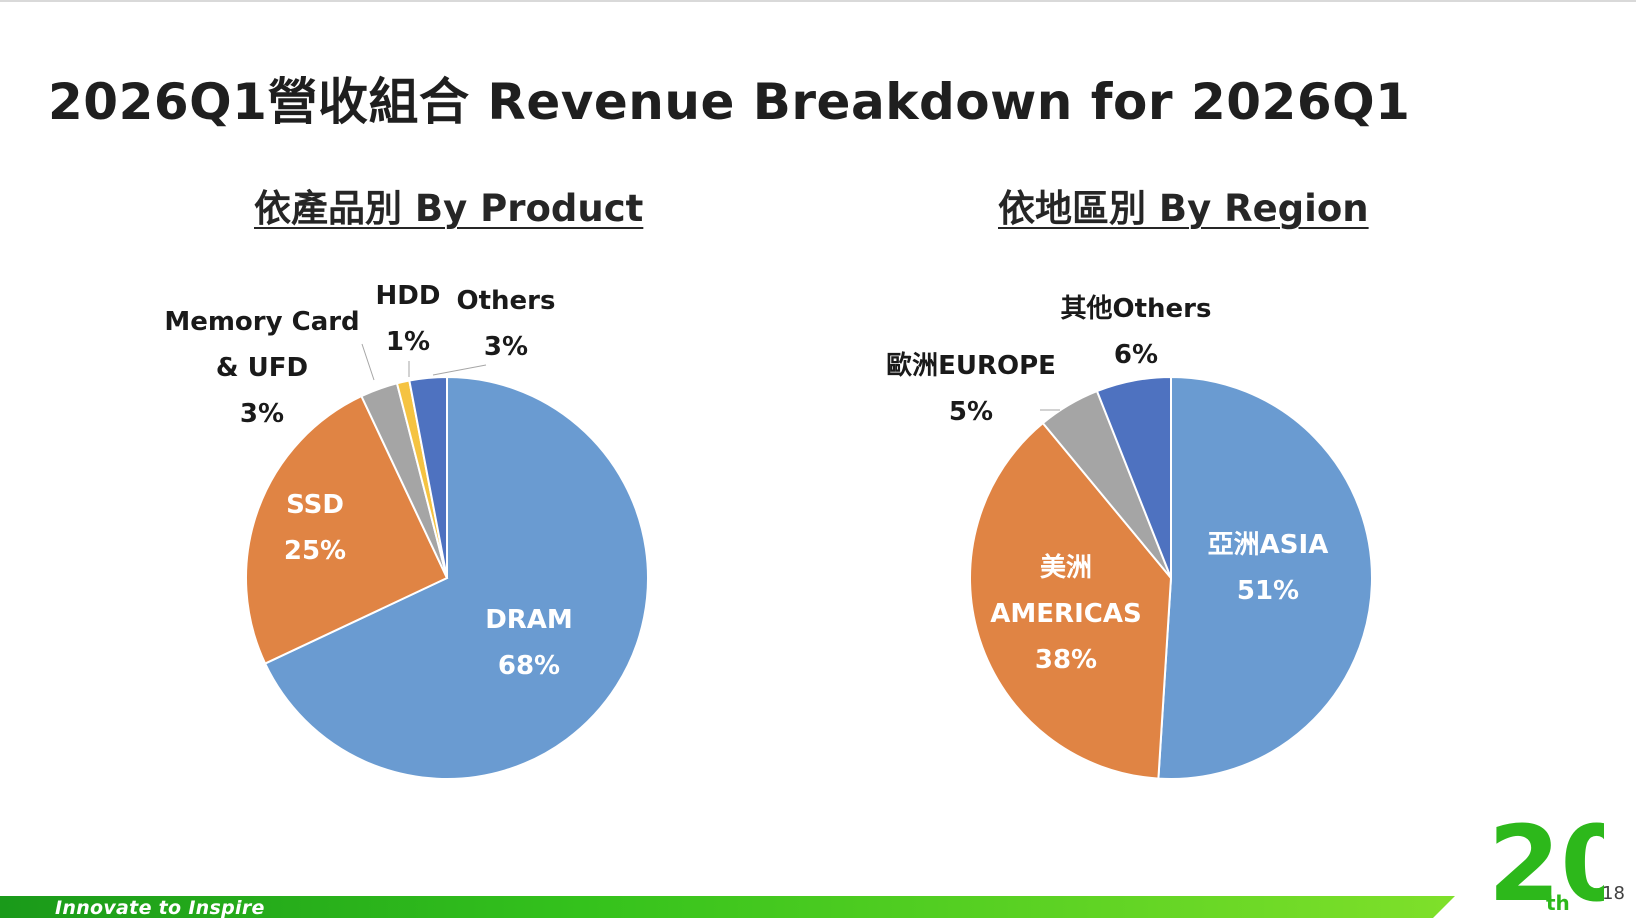 The image size is (1636, 919). What do you see at coordinates (261, 368) in the screenshot?
I see `data-label-memory-card-ufd: Memory Card & UFD 3%` at bounding box center [261, 368].